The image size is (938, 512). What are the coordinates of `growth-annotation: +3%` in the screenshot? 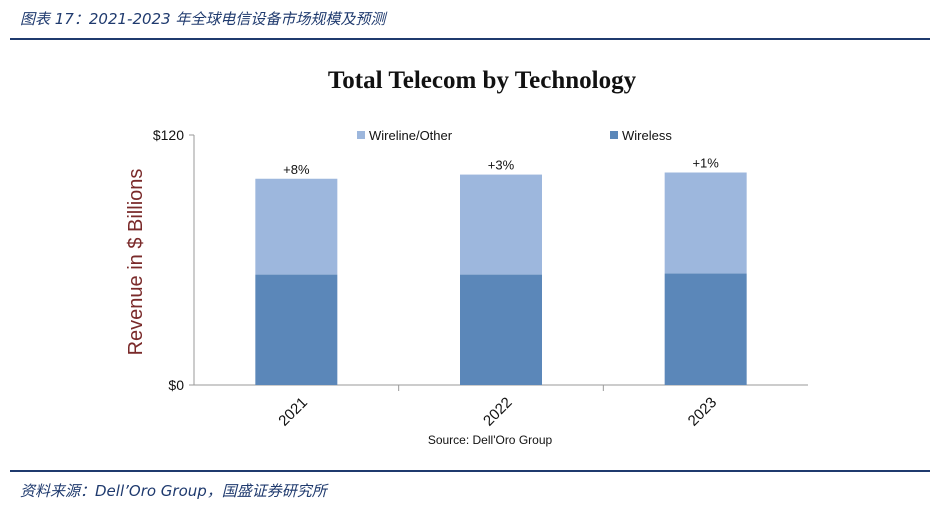 It's located at (501, 165).